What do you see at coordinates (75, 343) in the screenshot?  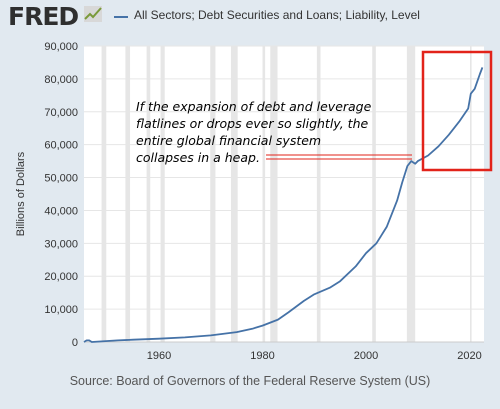 I see `y-tick-label: 0` at bounding box center [75, 343].